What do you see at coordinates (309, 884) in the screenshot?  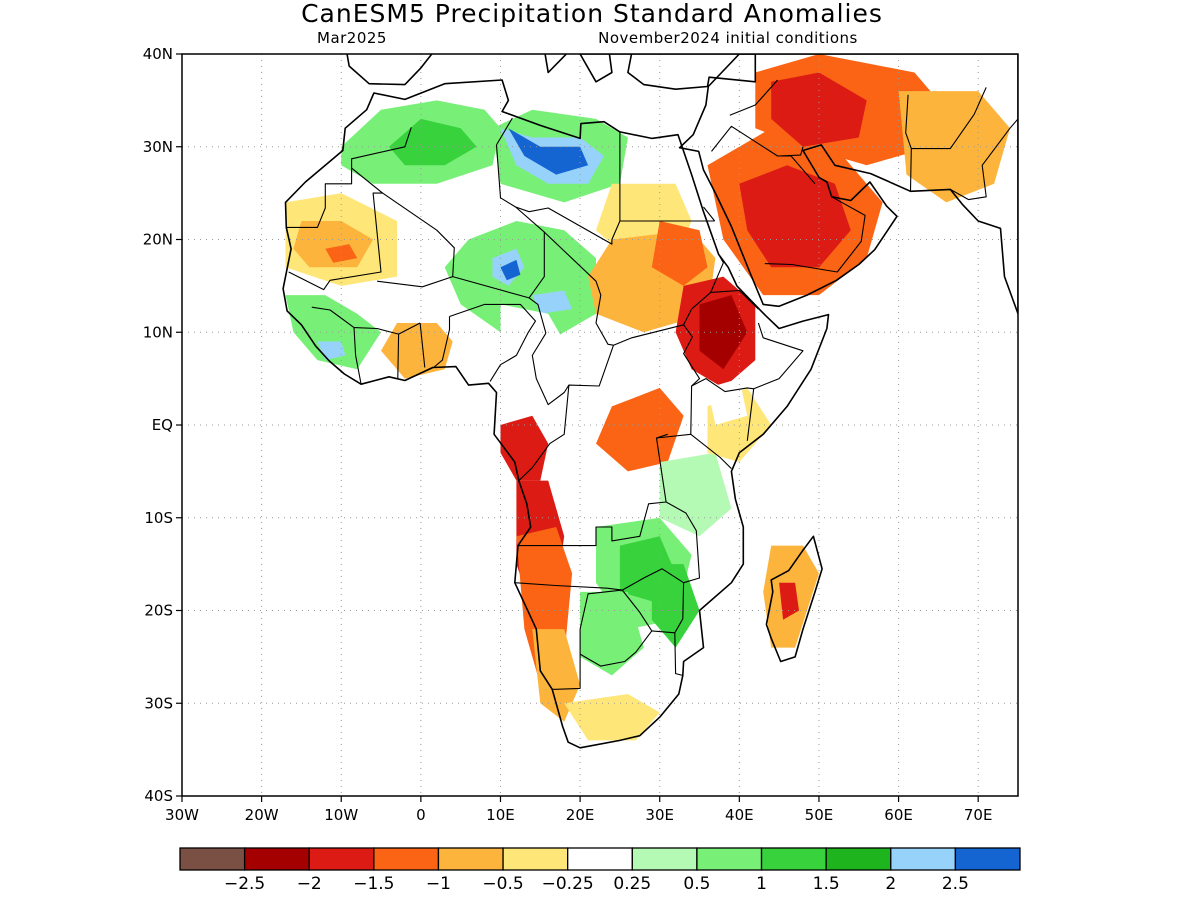 I see `colorbar-tick-label: −2` at bounding box center [309, 884].